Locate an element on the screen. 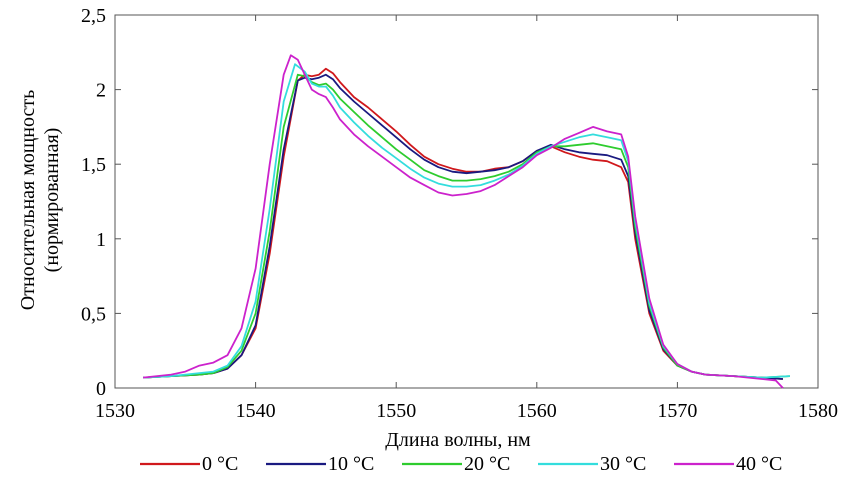 The image size is (861, 488). y-tick-label: 0,5 is located at coordinates (93, 314).